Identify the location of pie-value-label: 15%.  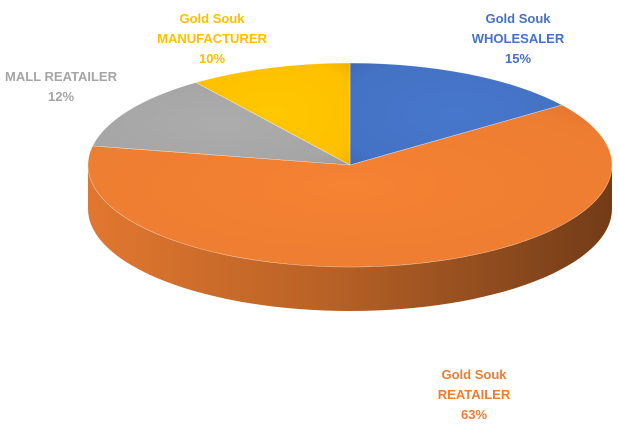
(518, 58).